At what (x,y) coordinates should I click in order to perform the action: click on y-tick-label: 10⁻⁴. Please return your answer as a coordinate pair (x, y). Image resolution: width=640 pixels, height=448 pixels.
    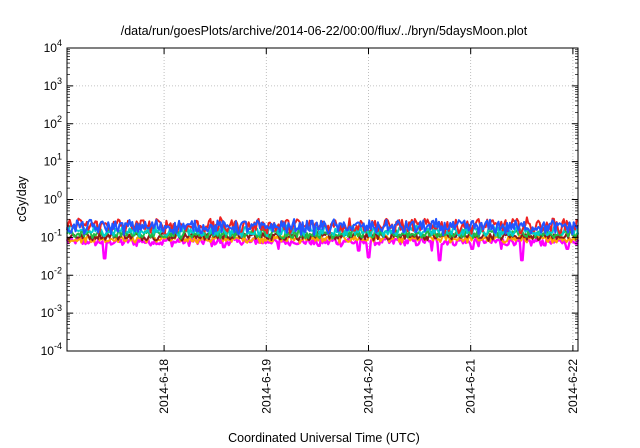
    Looking at the image, I should click on (51, 349).